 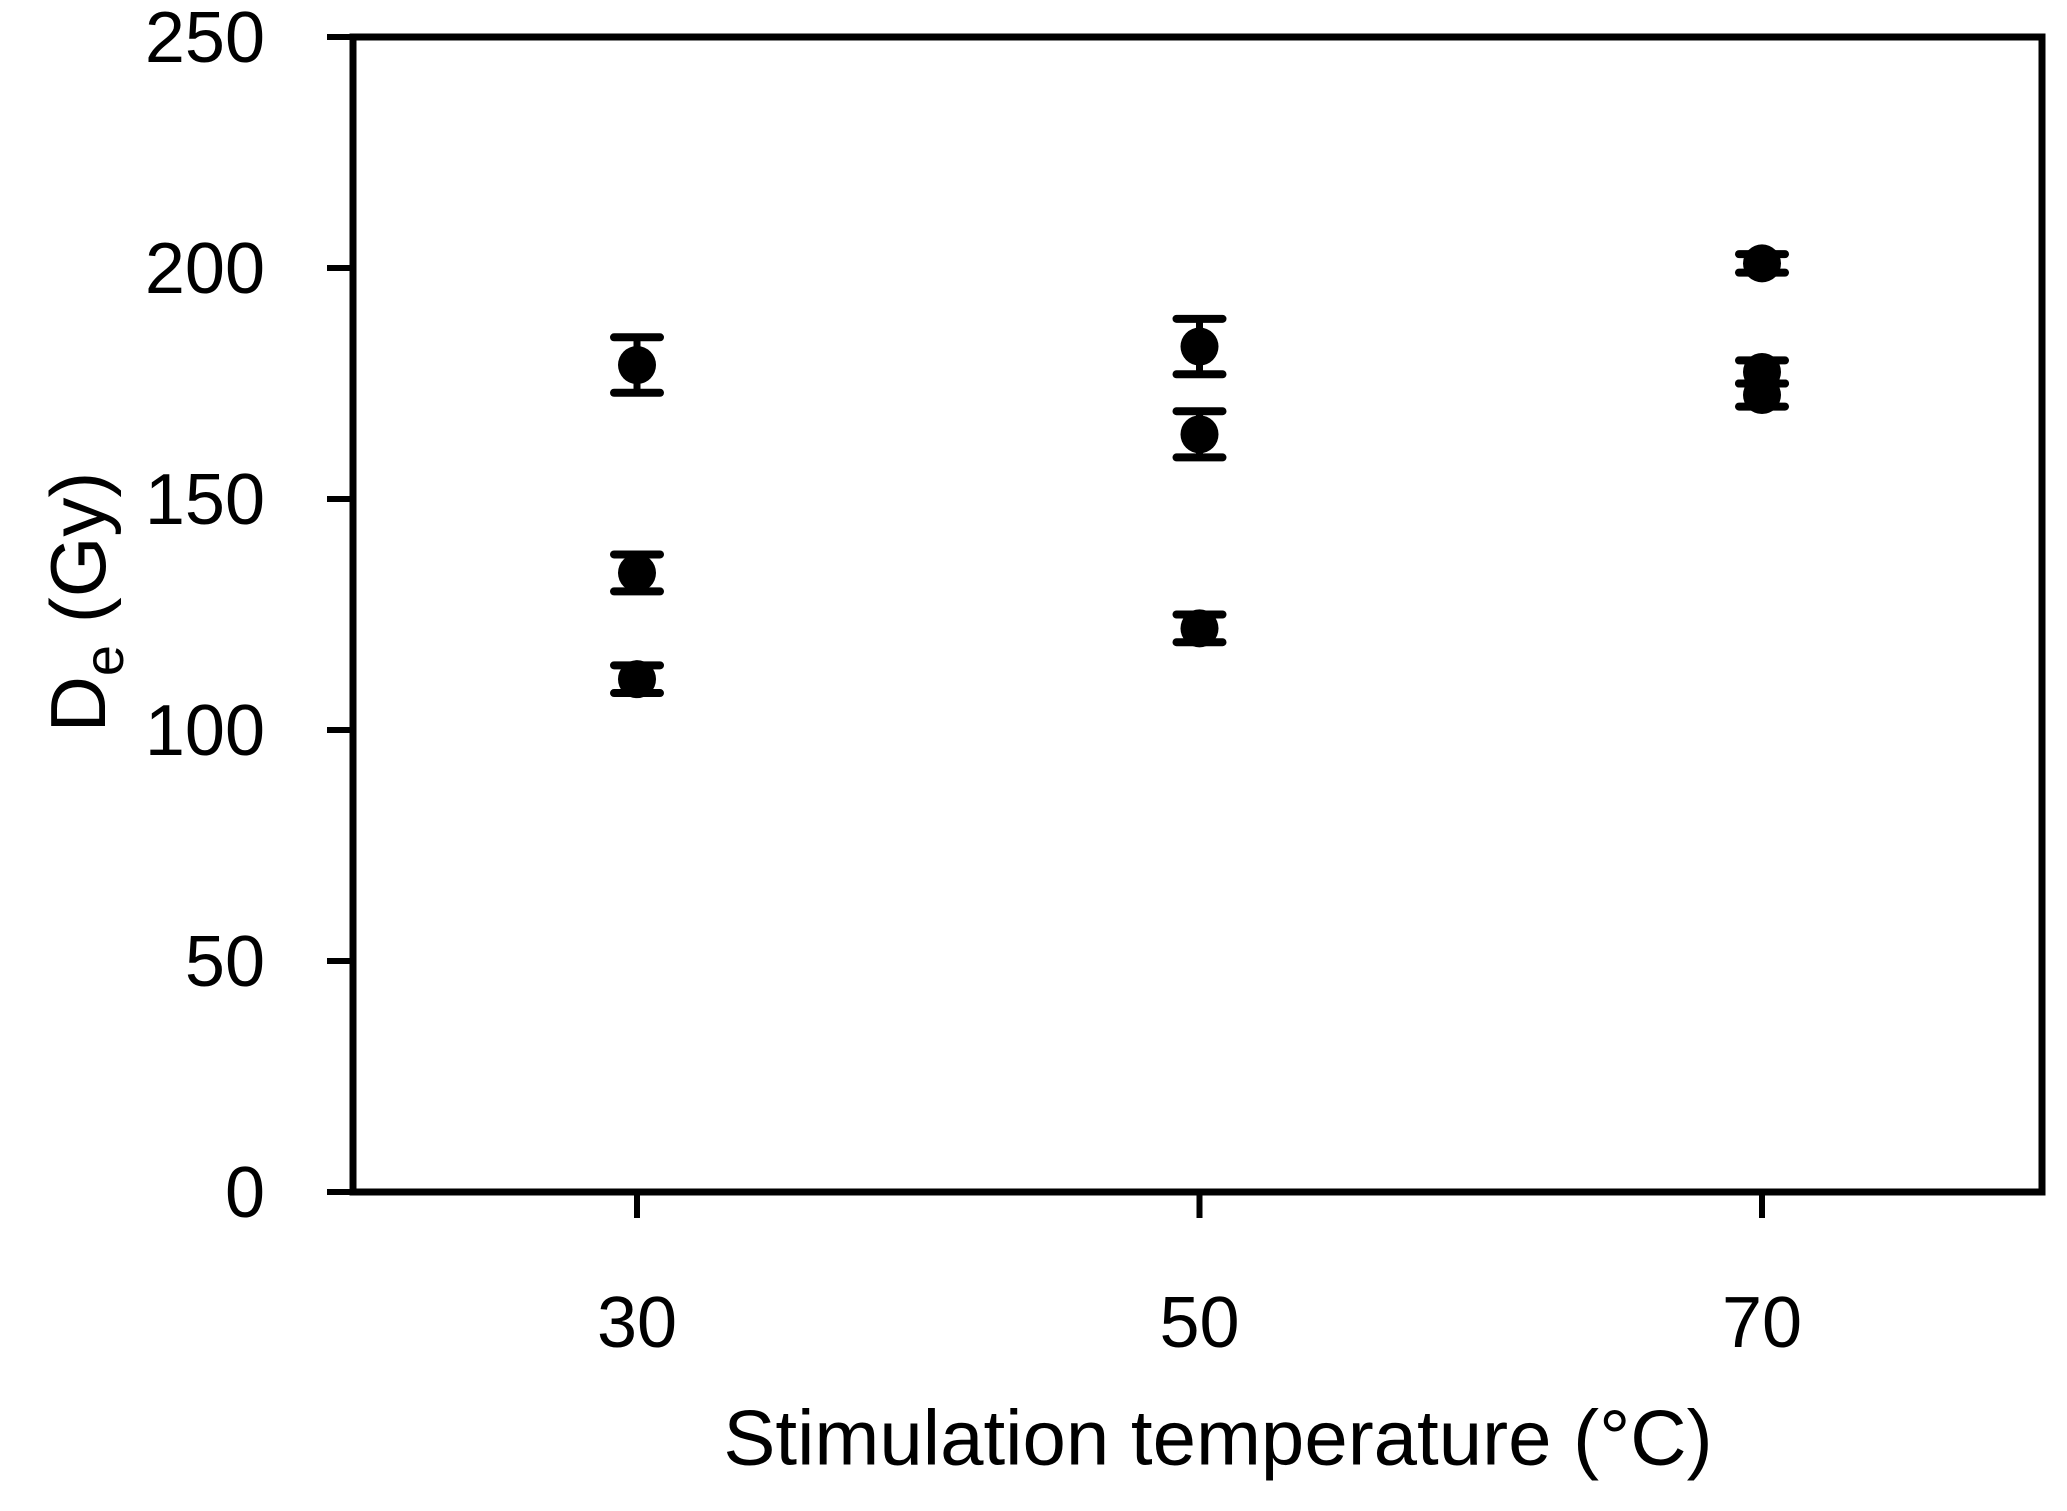 I want to click on y-tick-label: 200, so click(x=205, y=269).